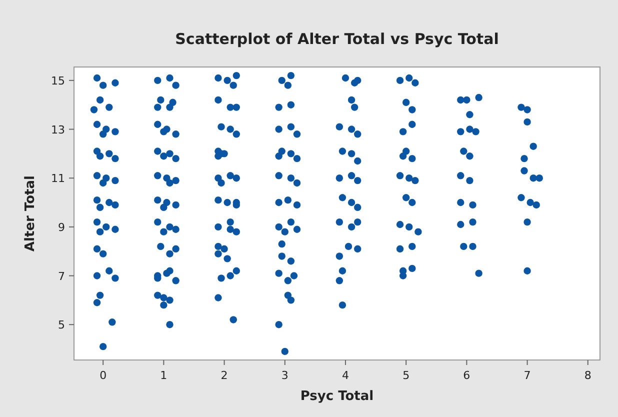  What do you see at coordinates (337, 39) in the screenshot?
I see `chart-title: Scatterplot of Alter Total vs Psyc Total` at bounding box center [337, 39].